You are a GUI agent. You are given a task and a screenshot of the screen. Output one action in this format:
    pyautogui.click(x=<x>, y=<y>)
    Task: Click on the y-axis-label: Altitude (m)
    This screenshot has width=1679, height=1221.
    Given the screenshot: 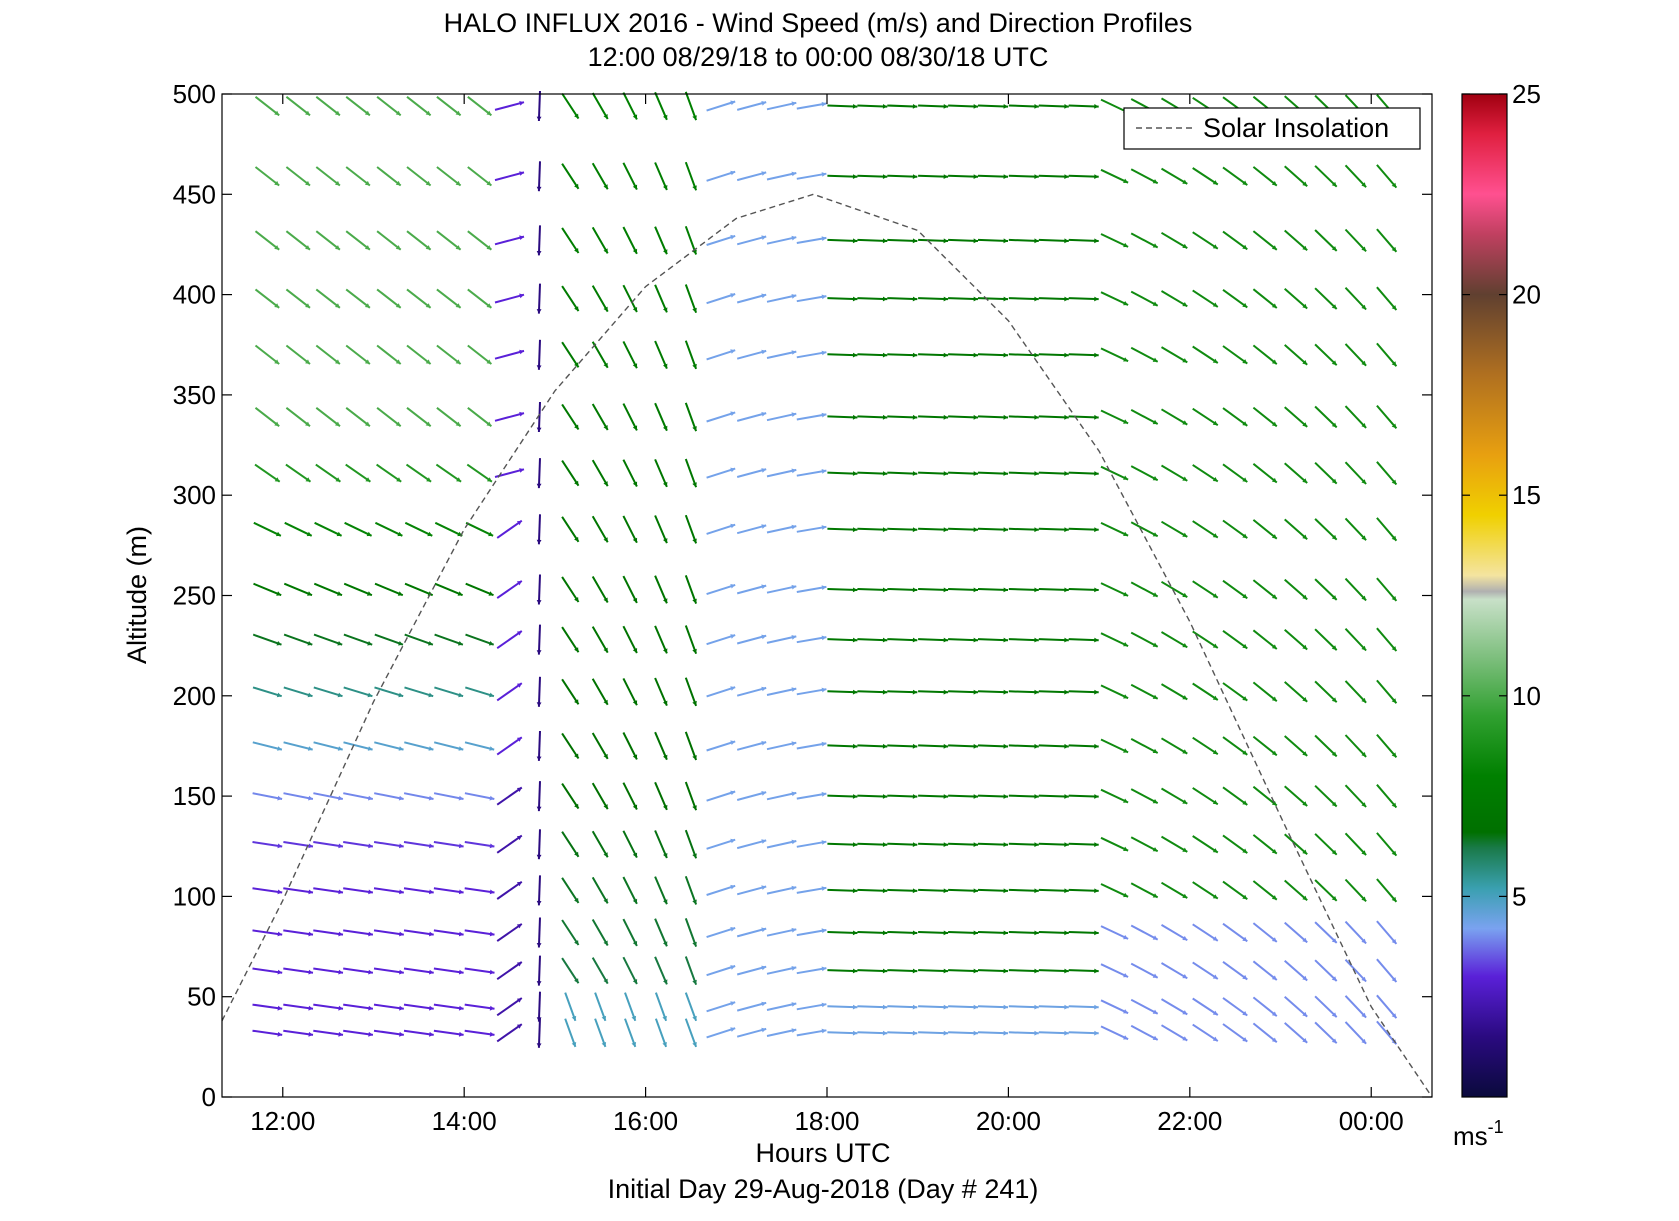 What is the action you would take?
    pyautogui.click(x=137, y=595)
    